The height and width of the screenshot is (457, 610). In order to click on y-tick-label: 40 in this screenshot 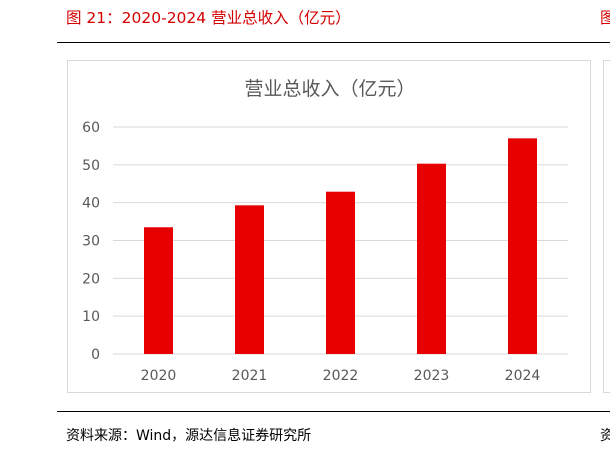, I will do `click(91, 204)`.